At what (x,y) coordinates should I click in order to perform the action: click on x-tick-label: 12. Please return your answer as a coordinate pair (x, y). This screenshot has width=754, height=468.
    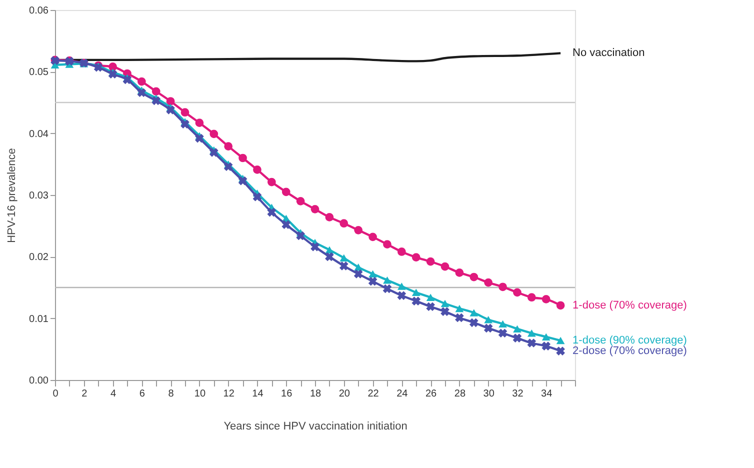
    Looking at the image, I should click on (229, 394).